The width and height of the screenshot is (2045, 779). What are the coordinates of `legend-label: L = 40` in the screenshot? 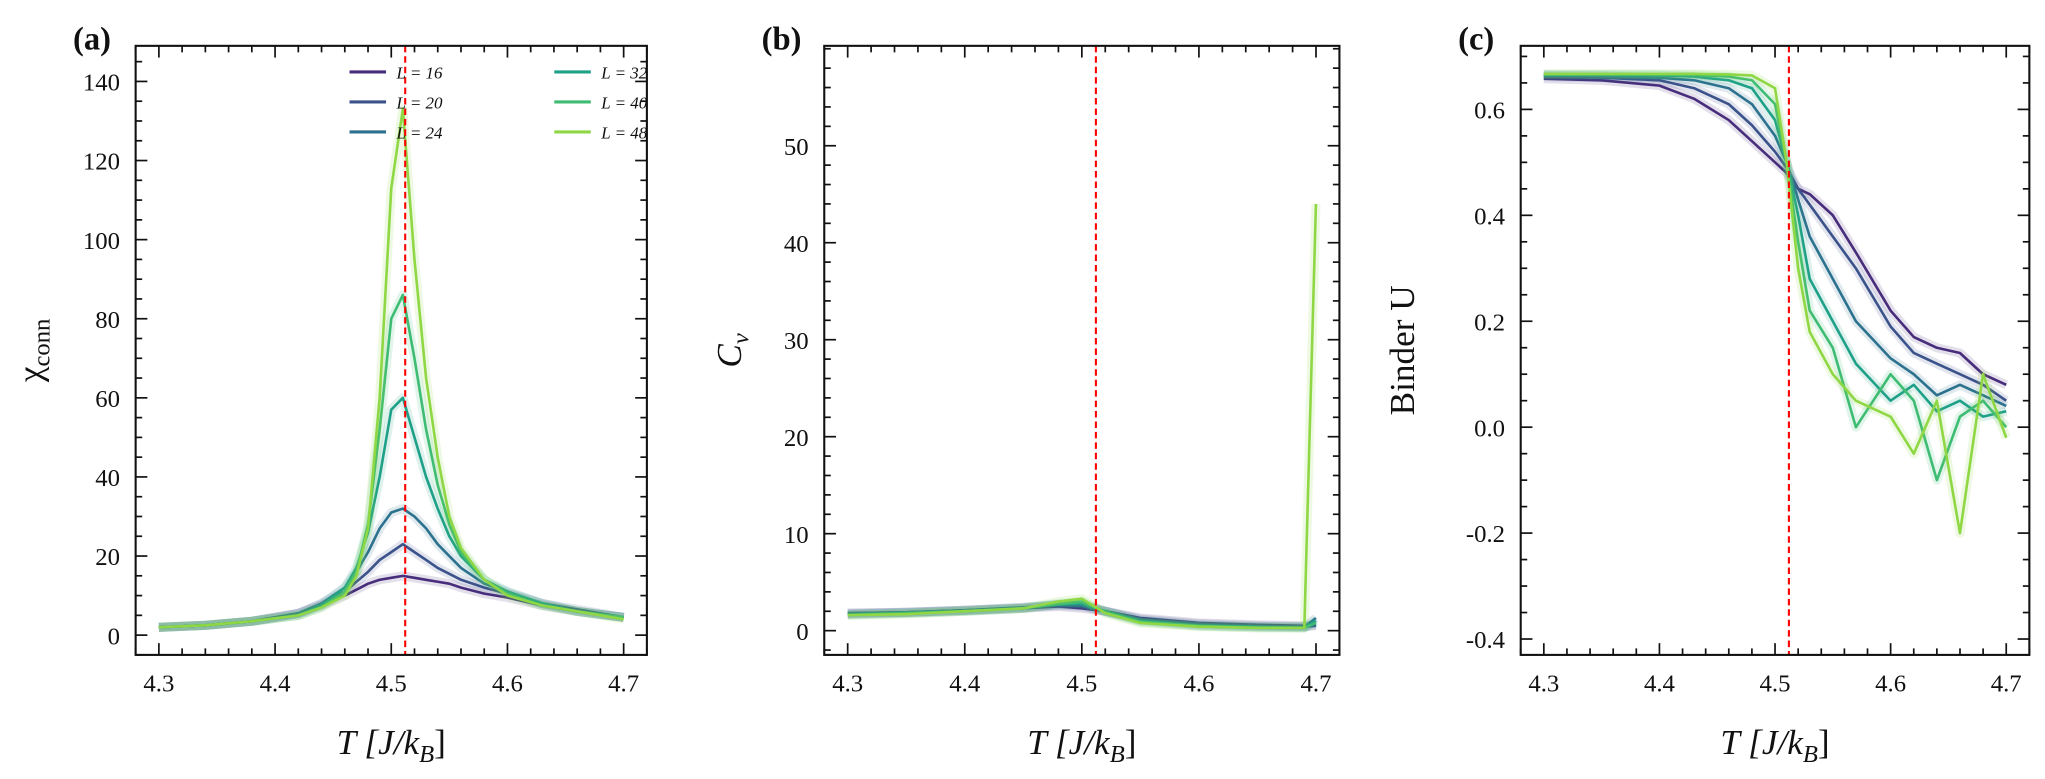 It's located at (623, 102).